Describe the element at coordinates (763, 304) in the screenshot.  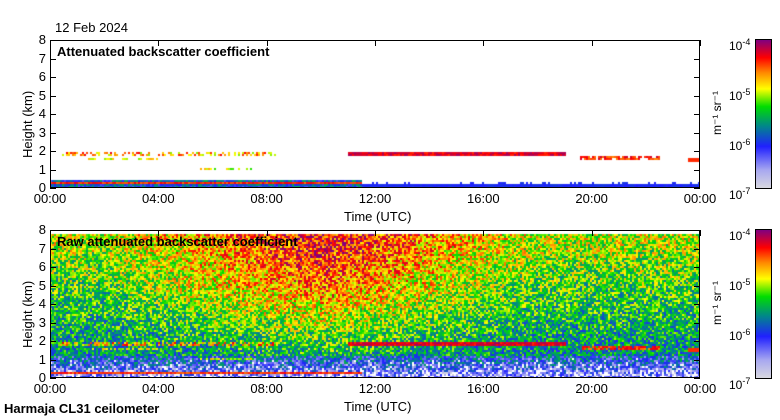
I see `colorbar-bottom` at that location.